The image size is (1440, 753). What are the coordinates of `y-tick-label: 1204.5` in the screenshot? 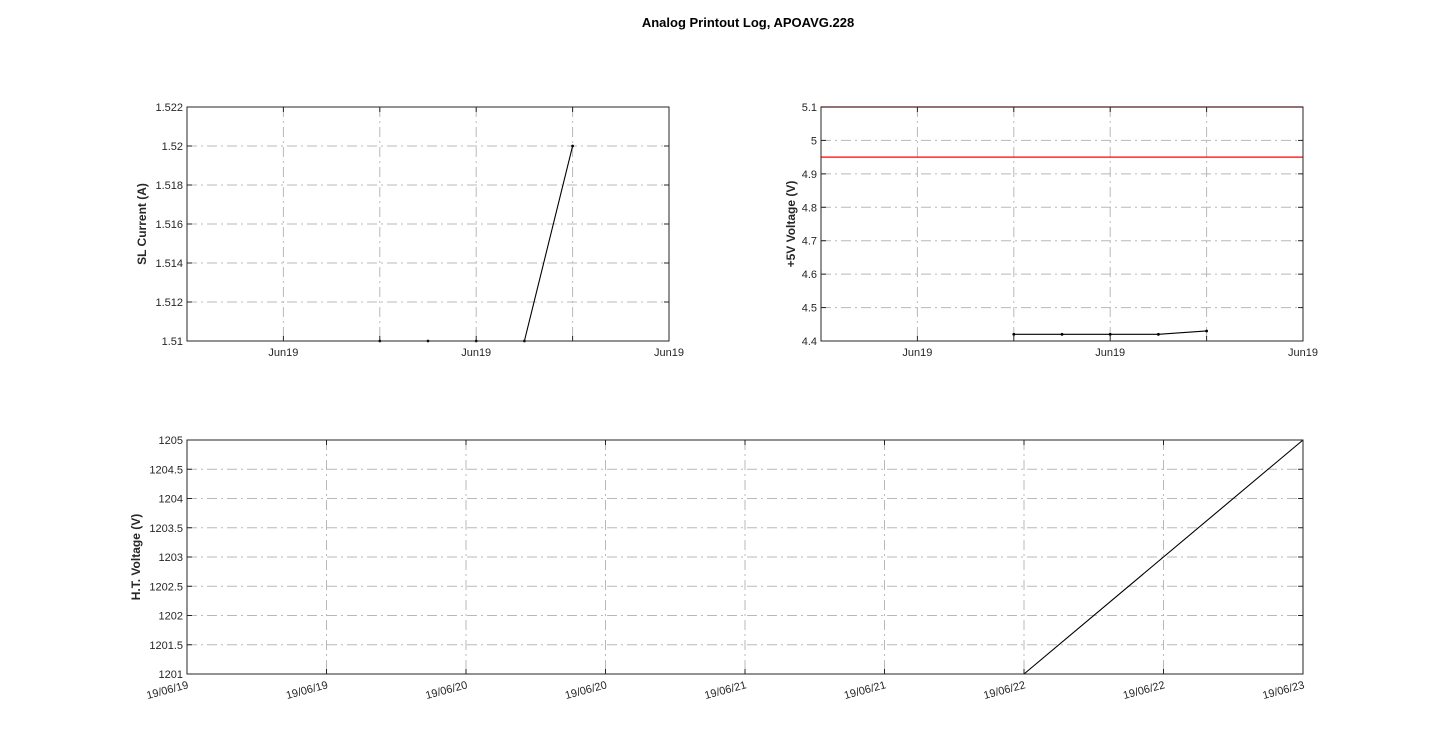 It's located at (166, 470).